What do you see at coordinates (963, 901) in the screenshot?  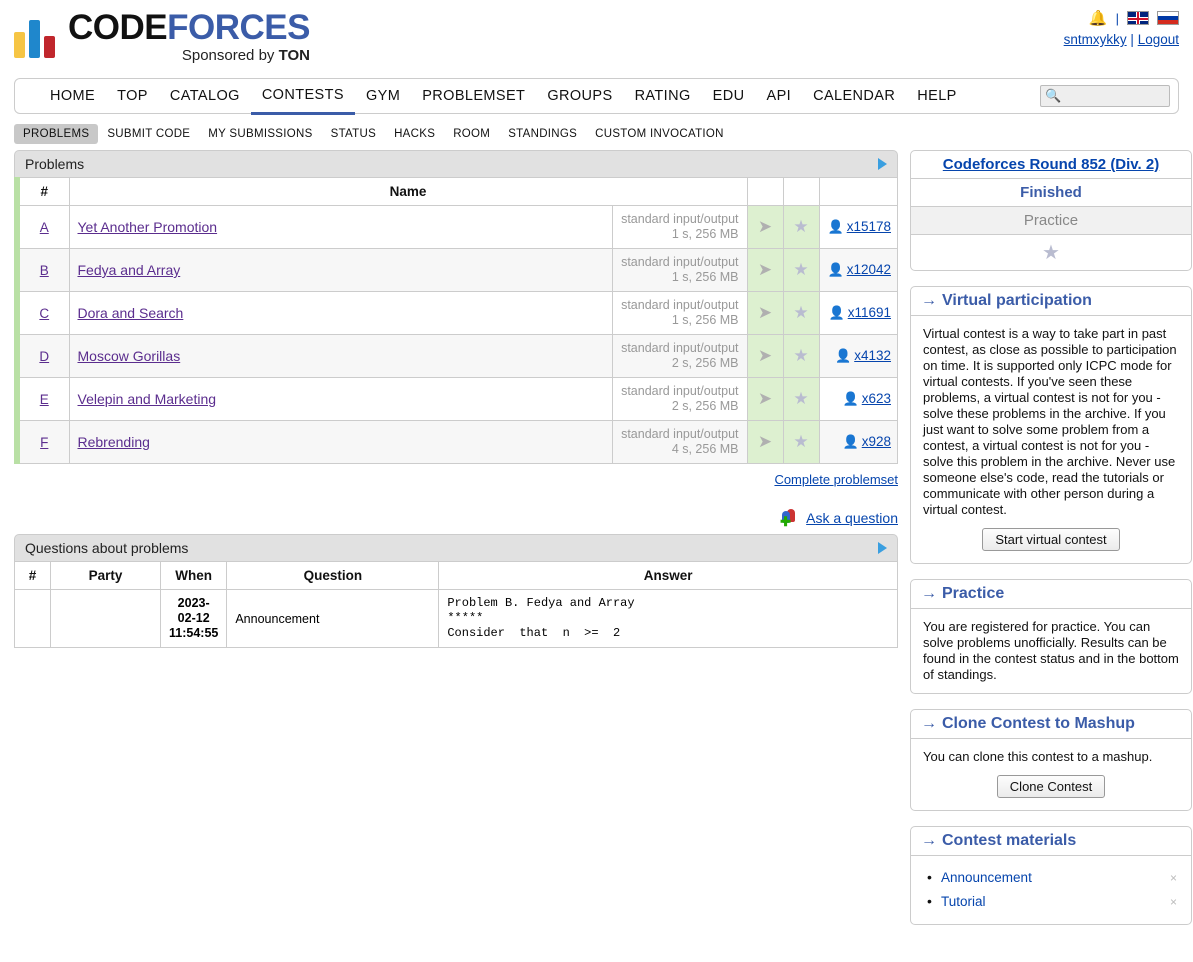 I see `material-link-tutorial: Tutorial` at bounding box center [963, 901].